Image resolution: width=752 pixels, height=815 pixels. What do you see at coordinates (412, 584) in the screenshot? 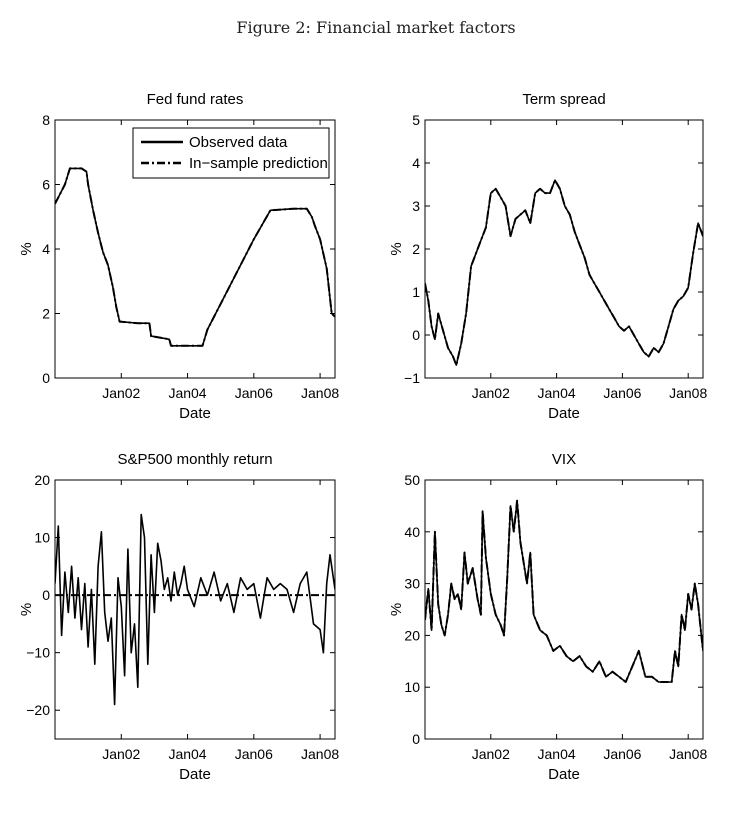
I see `y-tick-label: 30` at bounding box center [412, 584].